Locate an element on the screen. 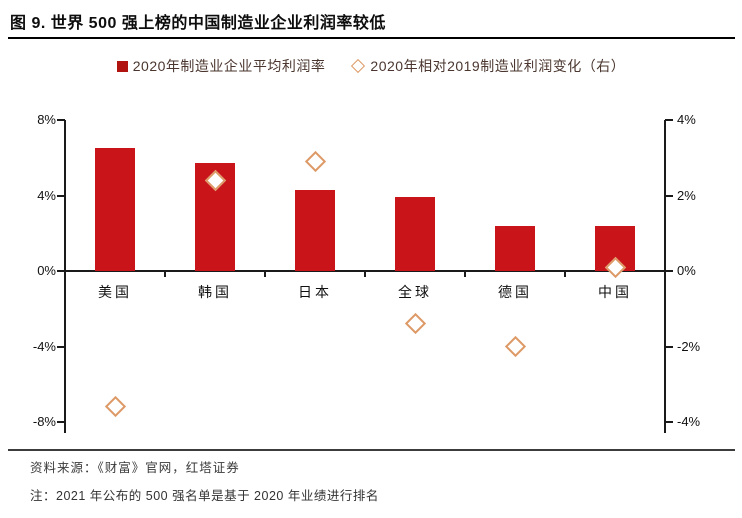 The height and width of the screenshot is (518, 742). legend-item-bar-series: 2020年制造业企业平均利润率 is located at coordinates (221, 66).